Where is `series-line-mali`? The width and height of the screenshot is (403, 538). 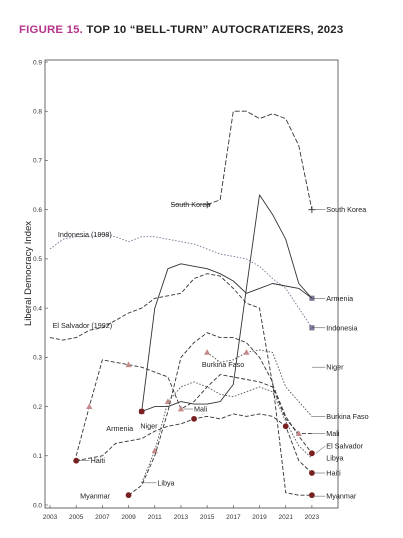
series-line-mali is located at coordinates (193, 407).